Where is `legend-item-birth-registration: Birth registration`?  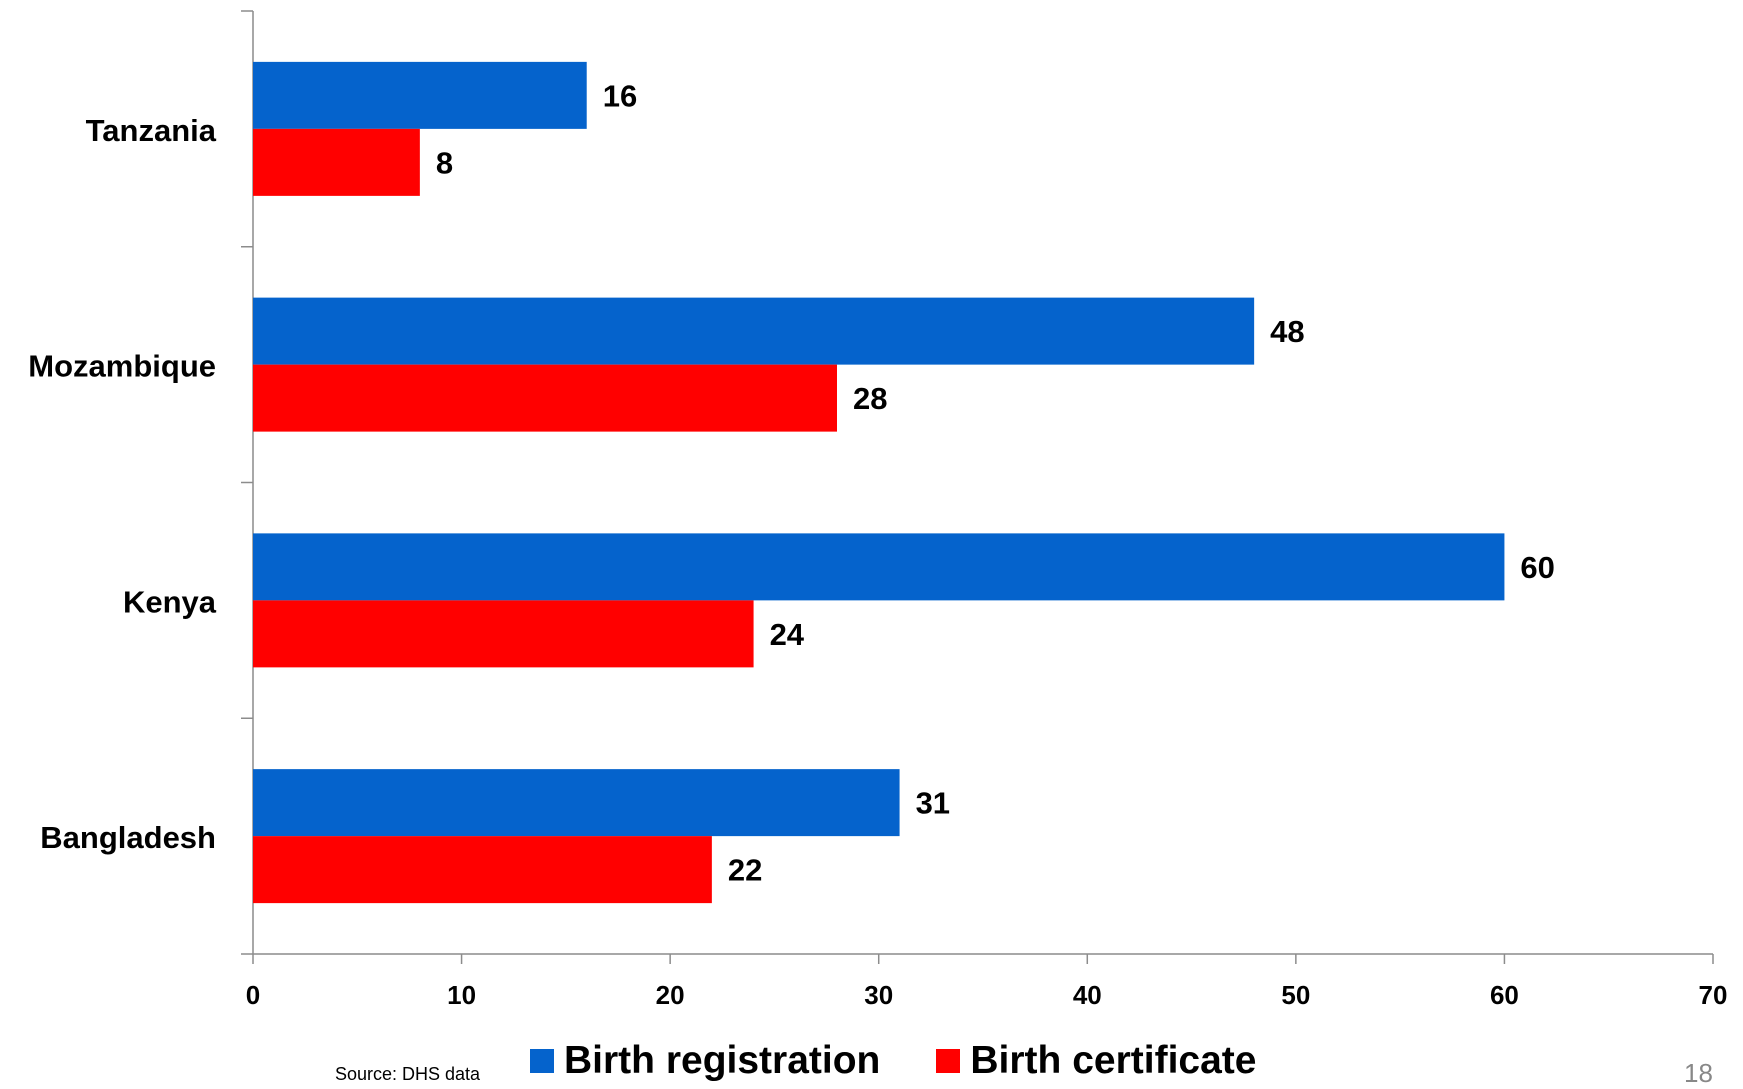 legend-item-birth-registration: Birth registration is located at coordinates (705, 1061).